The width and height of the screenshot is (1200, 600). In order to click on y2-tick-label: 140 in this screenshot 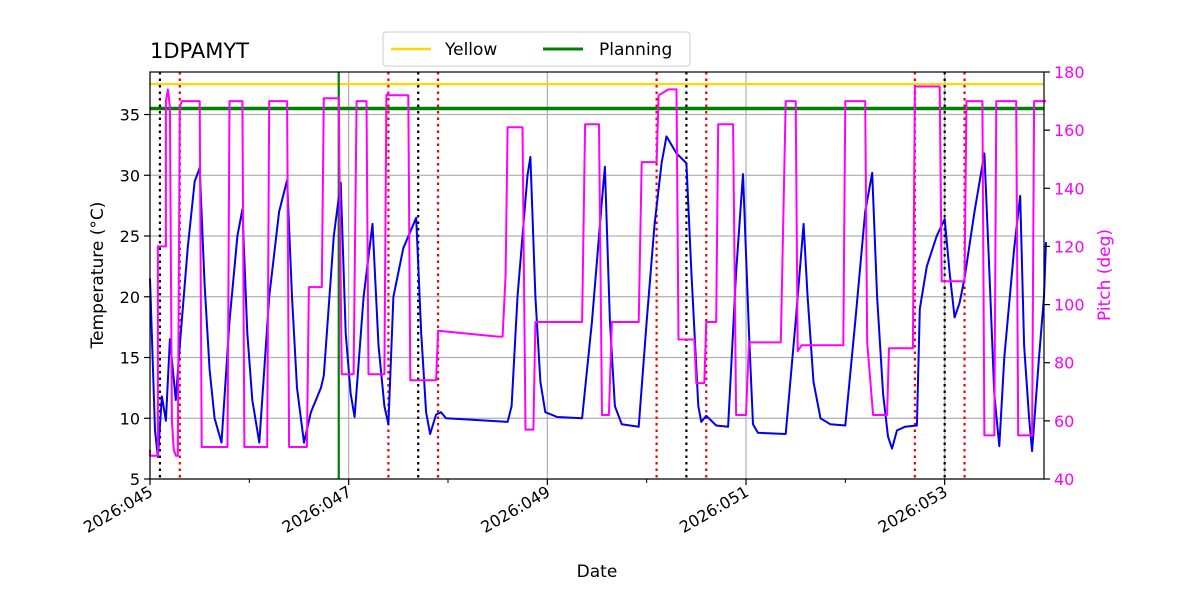, I will do `click(1069, 188)`.